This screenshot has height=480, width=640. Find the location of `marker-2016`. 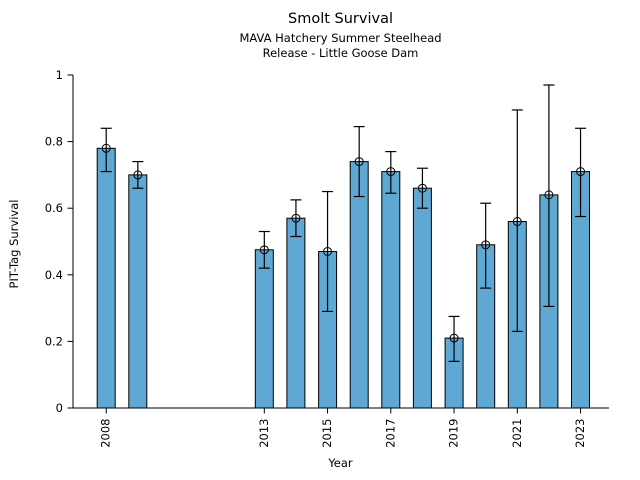

marker-2016 is located at coordinates (359, 162).